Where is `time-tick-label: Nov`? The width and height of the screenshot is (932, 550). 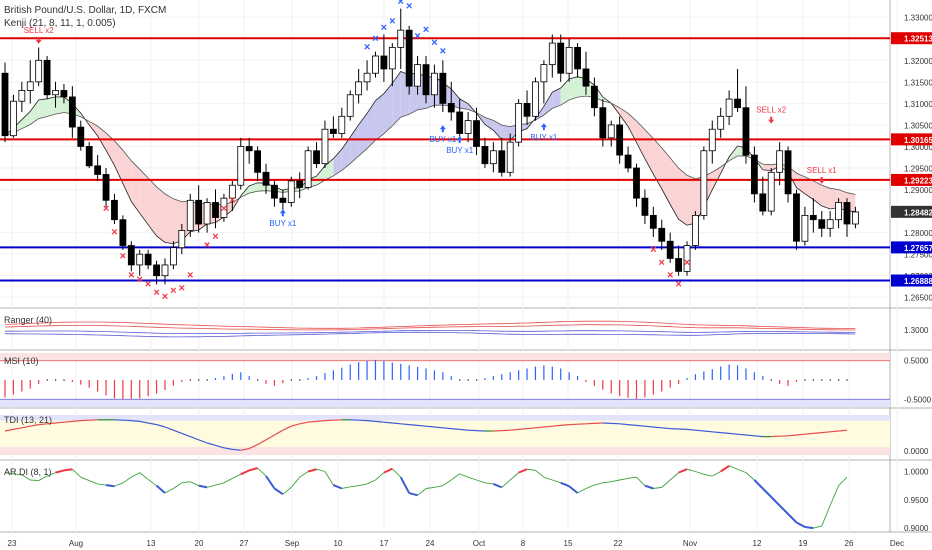 time-tick-label: Nov is located at coordinates (690, 543).